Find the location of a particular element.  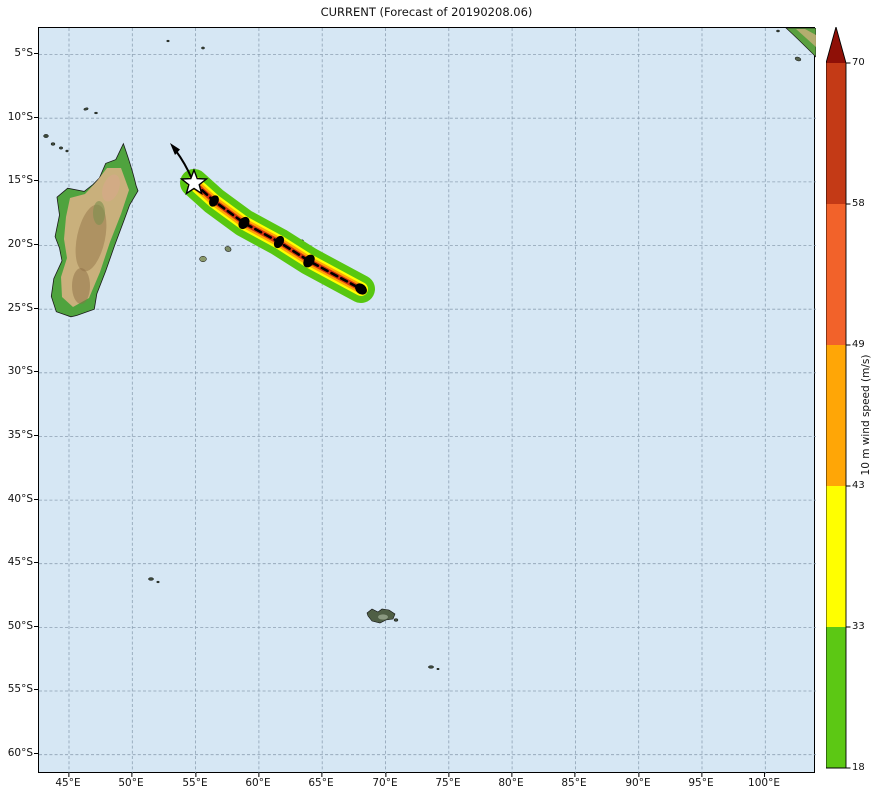

x-tick-label: 95°E is located at coordinates (701, 780).